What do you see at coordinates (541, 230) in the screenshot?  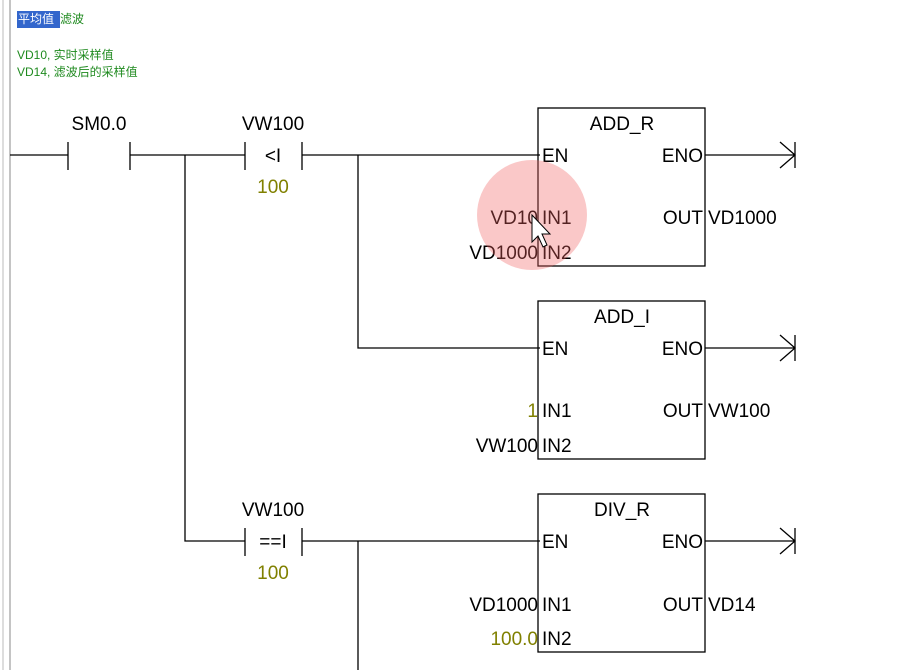 I see `mouse-cursor` at bounding box center [541, 230].